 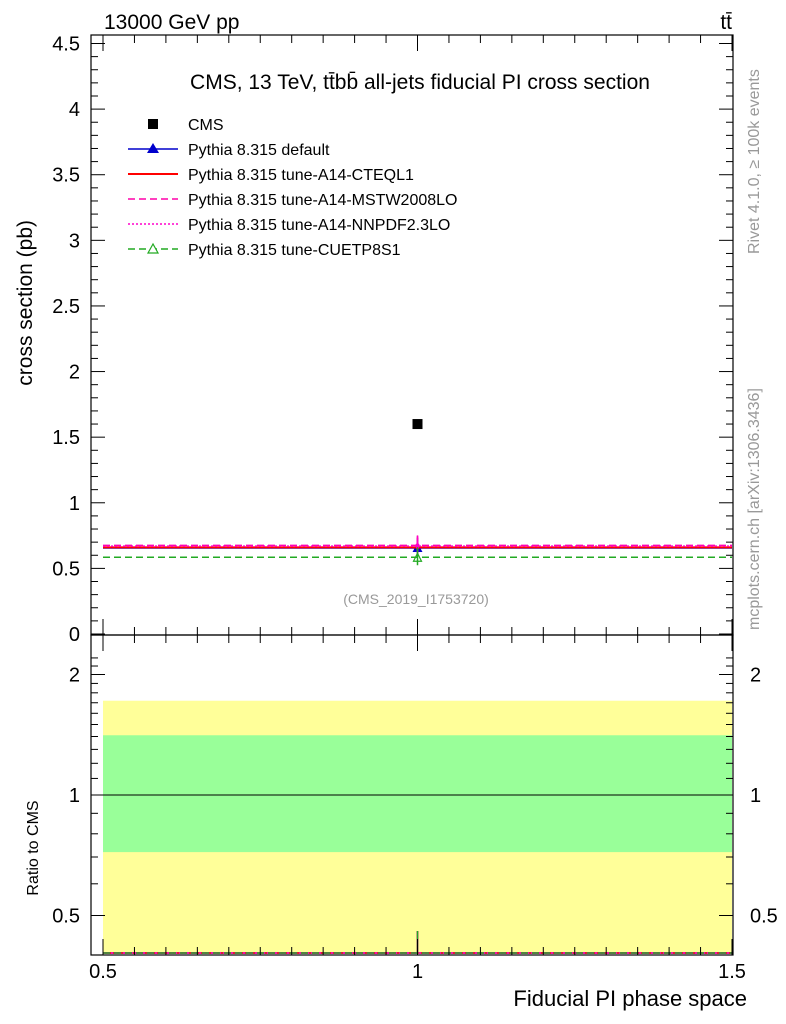 What do you see at coordinates (259, 150) in the screenshot?
I see `legend-label: Pythia 8.315 default` at bounding box center [259, 150].